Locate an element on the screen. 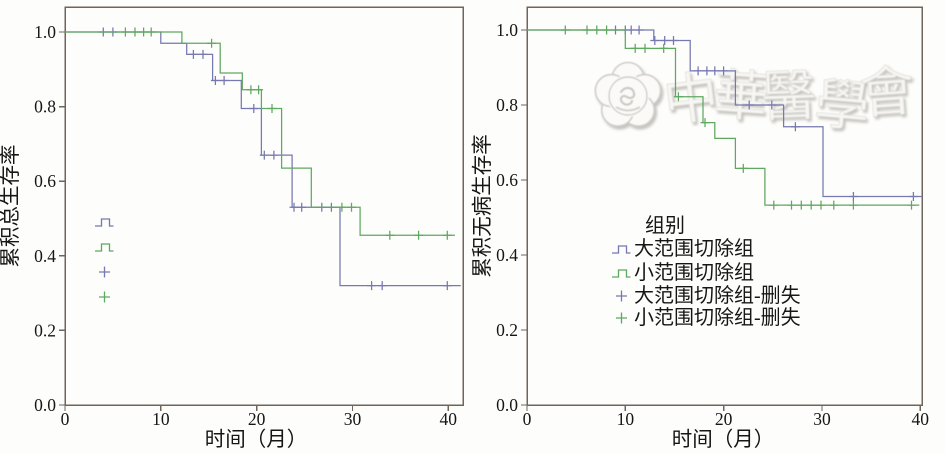  y-axis-label: 累积无病生存率 is located at coordinates (482, 206).